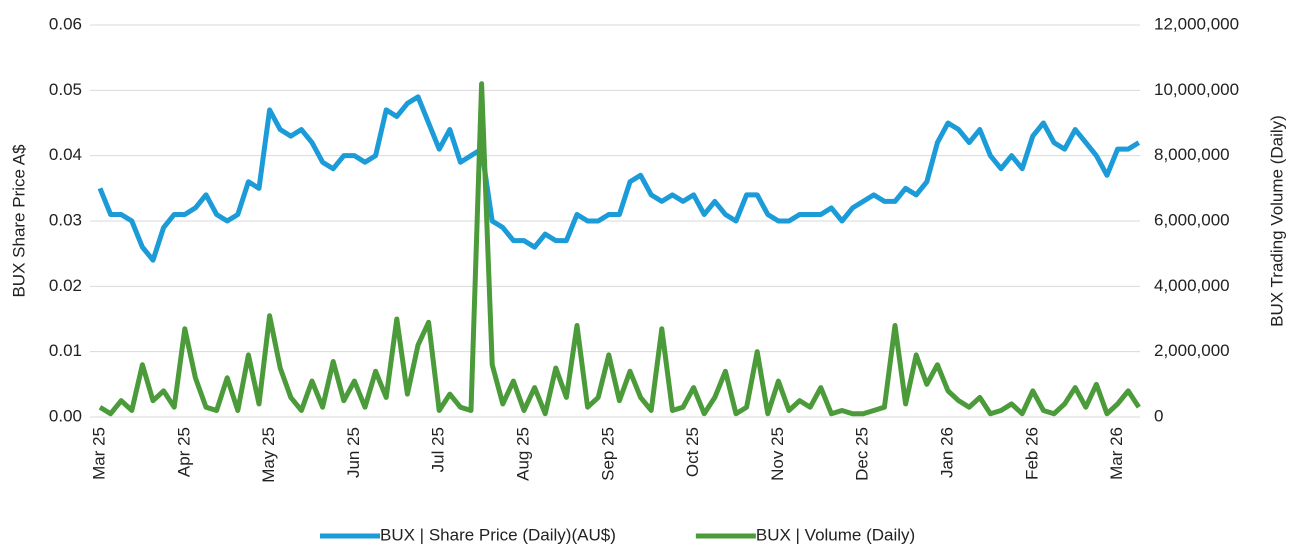  I want to click on x-tick-label: Nov 25, so click(777, 454).